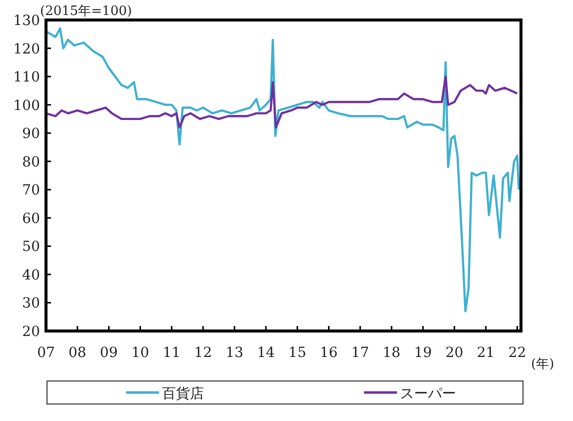 This screenshot has width=573, height=421. Describe the element at coordinates (31, 304) in the screenshot. I see `y-tick-label: 30` at that location.